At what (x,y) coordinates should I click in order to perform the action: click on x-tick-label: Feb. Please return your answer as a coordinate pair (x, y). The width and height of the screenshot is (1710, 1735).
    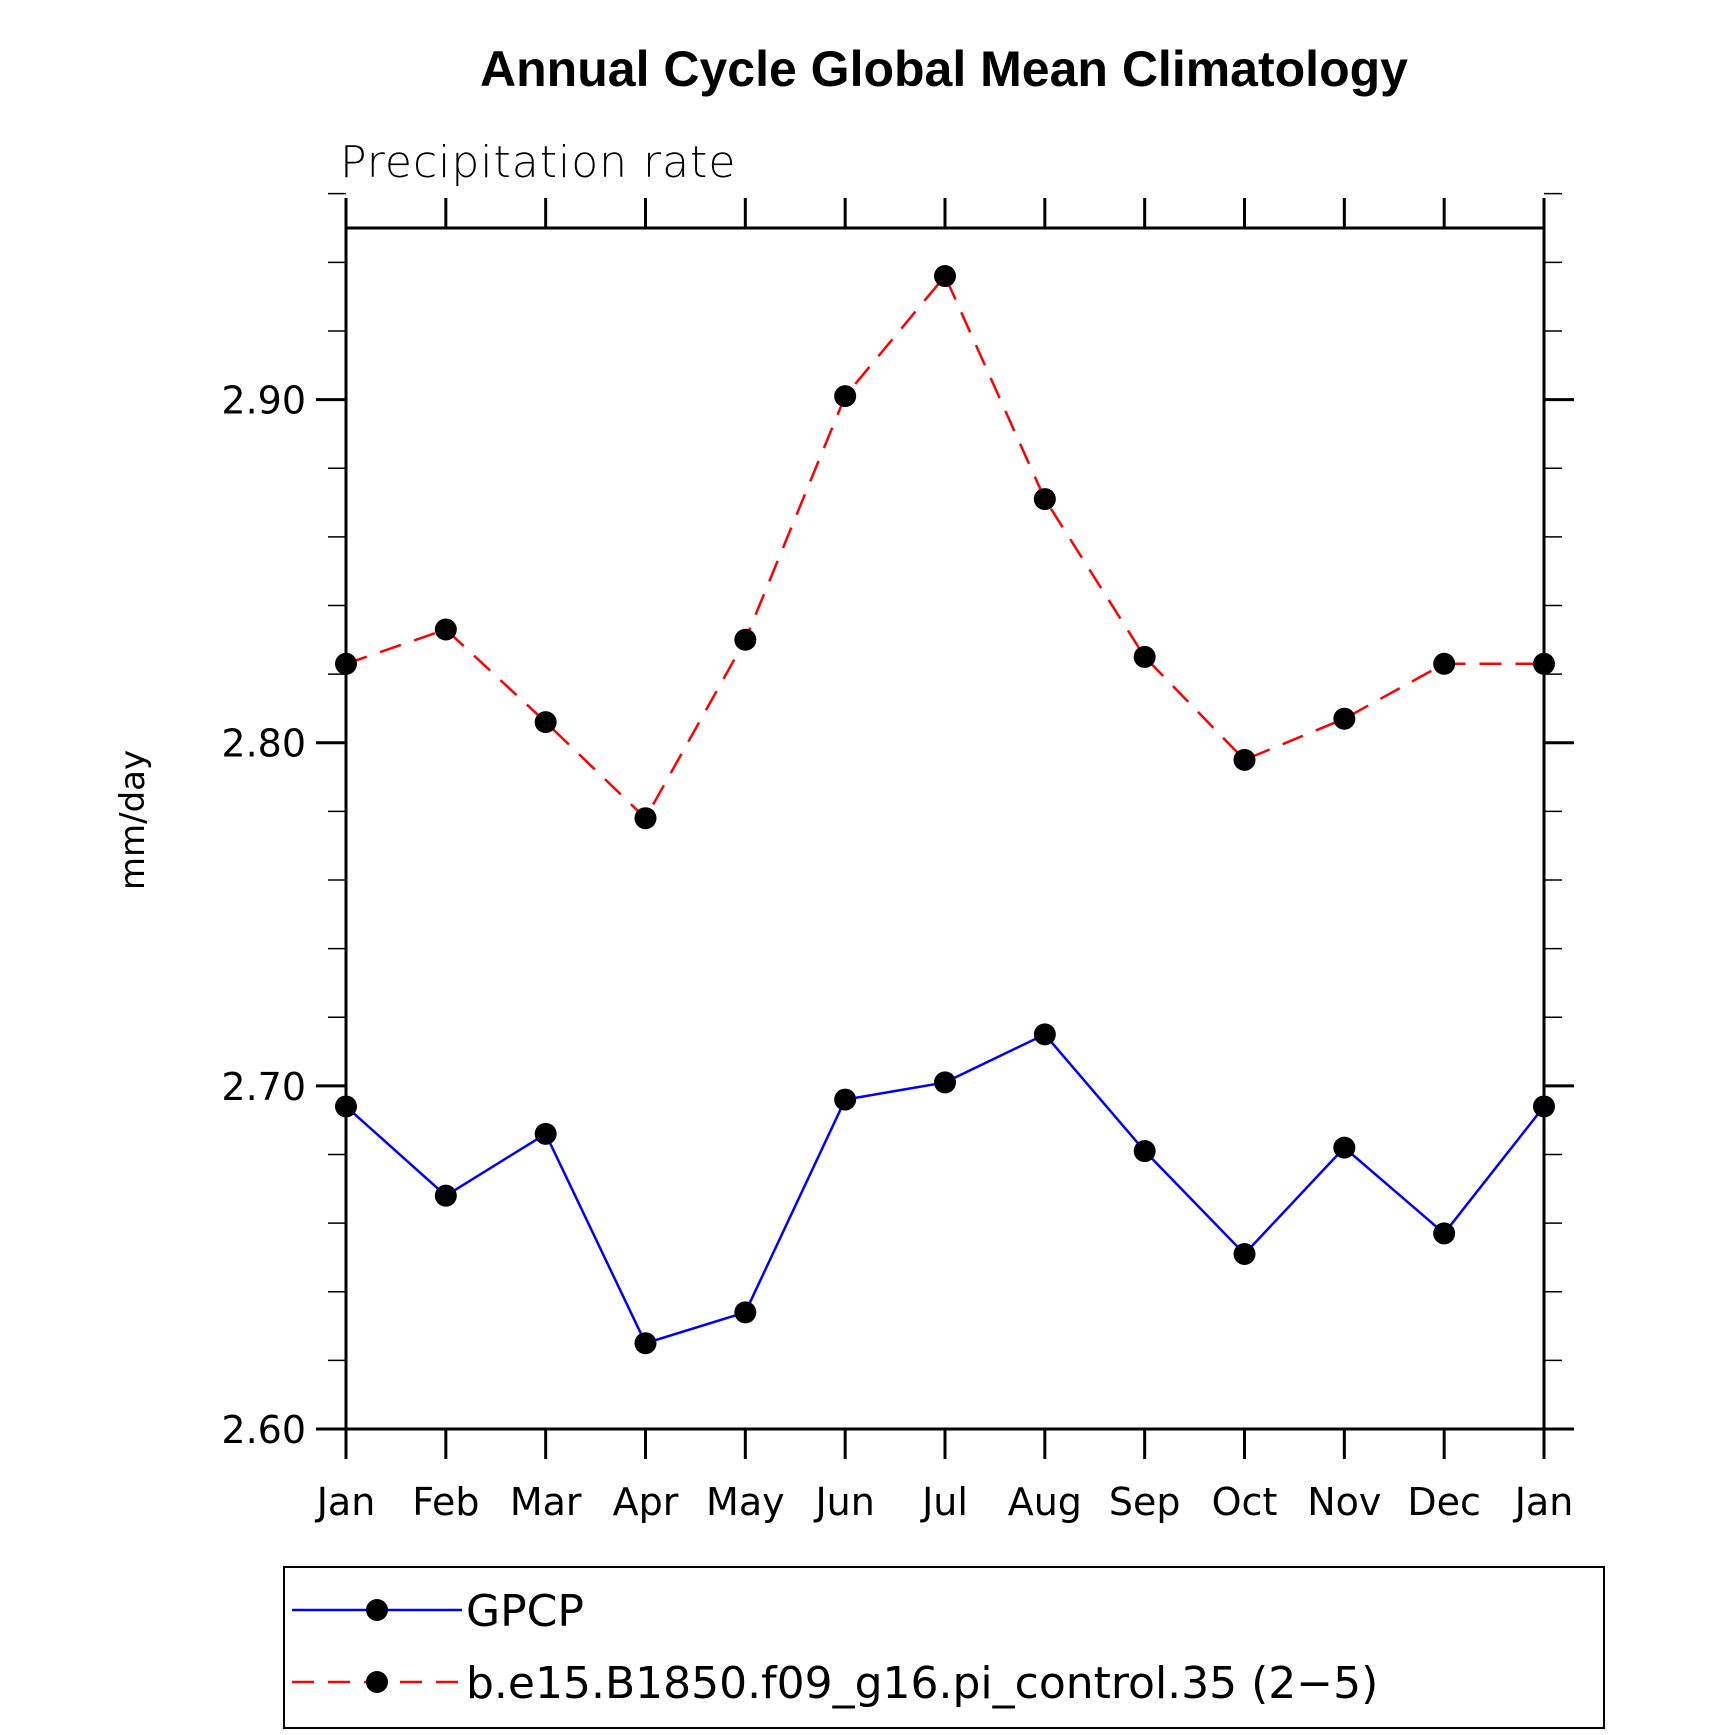
    Looking at the image, I should click on (445, 1502).